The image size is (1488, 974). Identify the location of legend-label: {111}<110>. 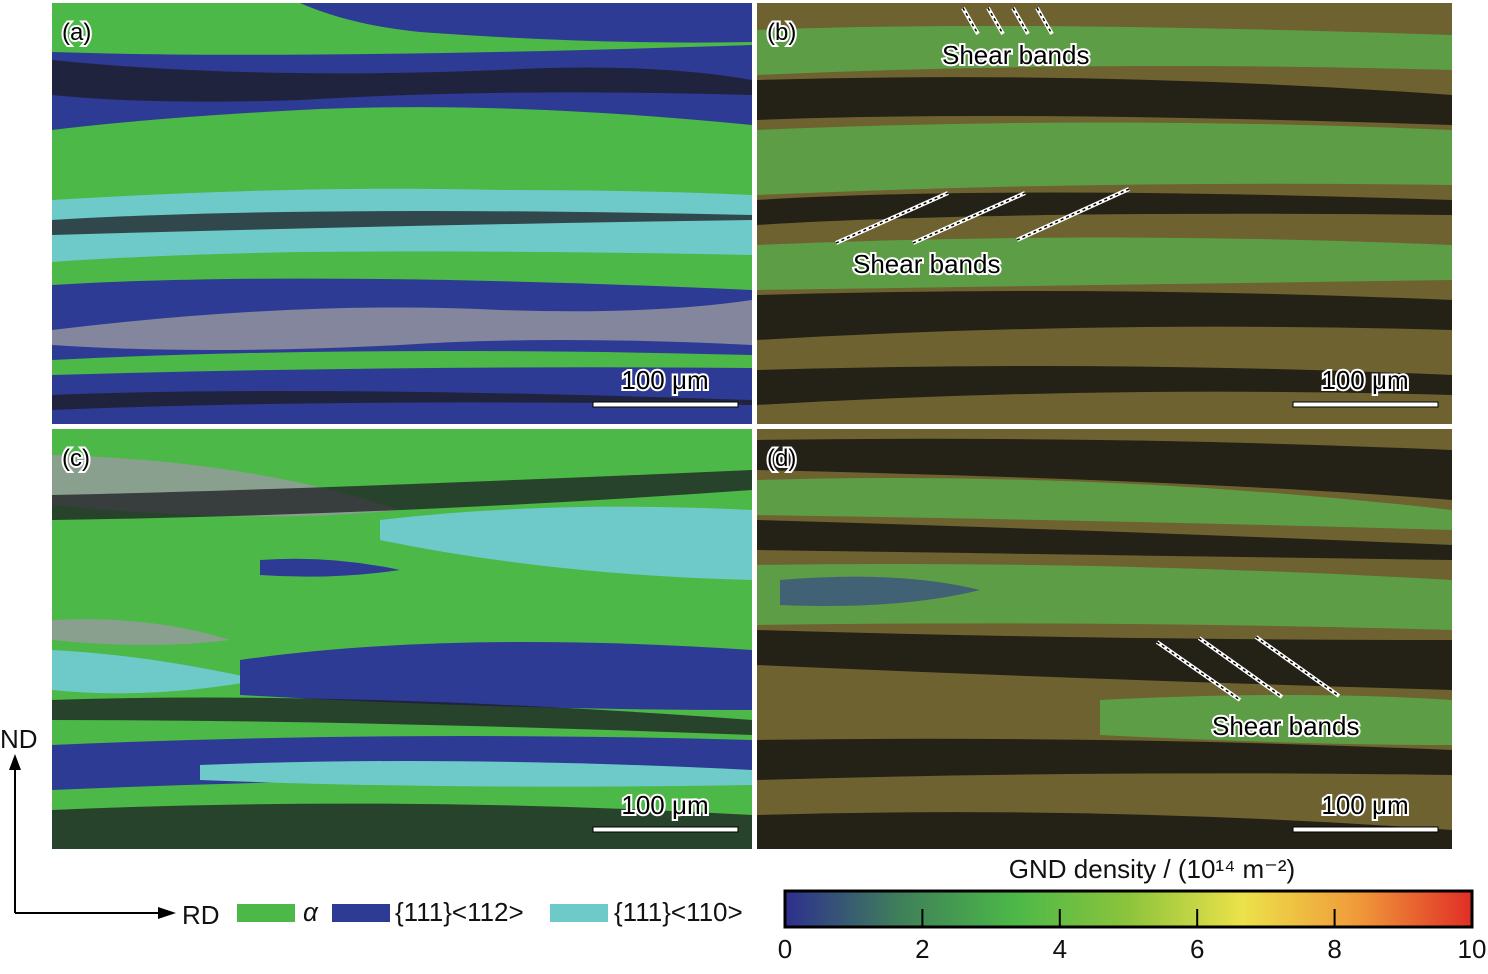
(678, 912).